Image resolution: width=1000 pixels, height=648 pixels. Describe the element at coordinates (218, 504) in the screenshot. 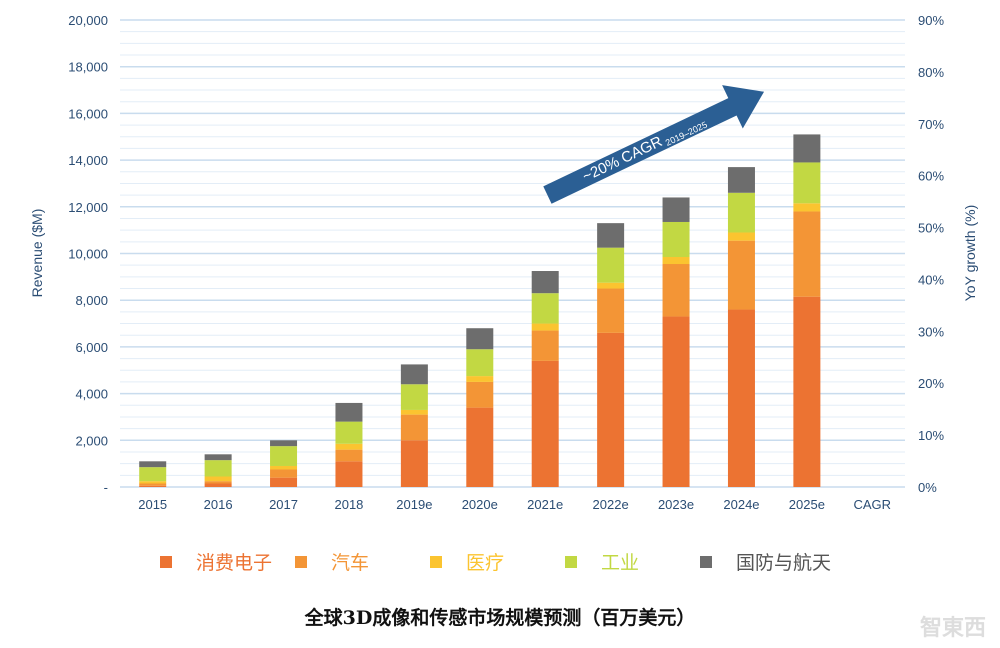

I see `x-tick-label: 2016` at that location.